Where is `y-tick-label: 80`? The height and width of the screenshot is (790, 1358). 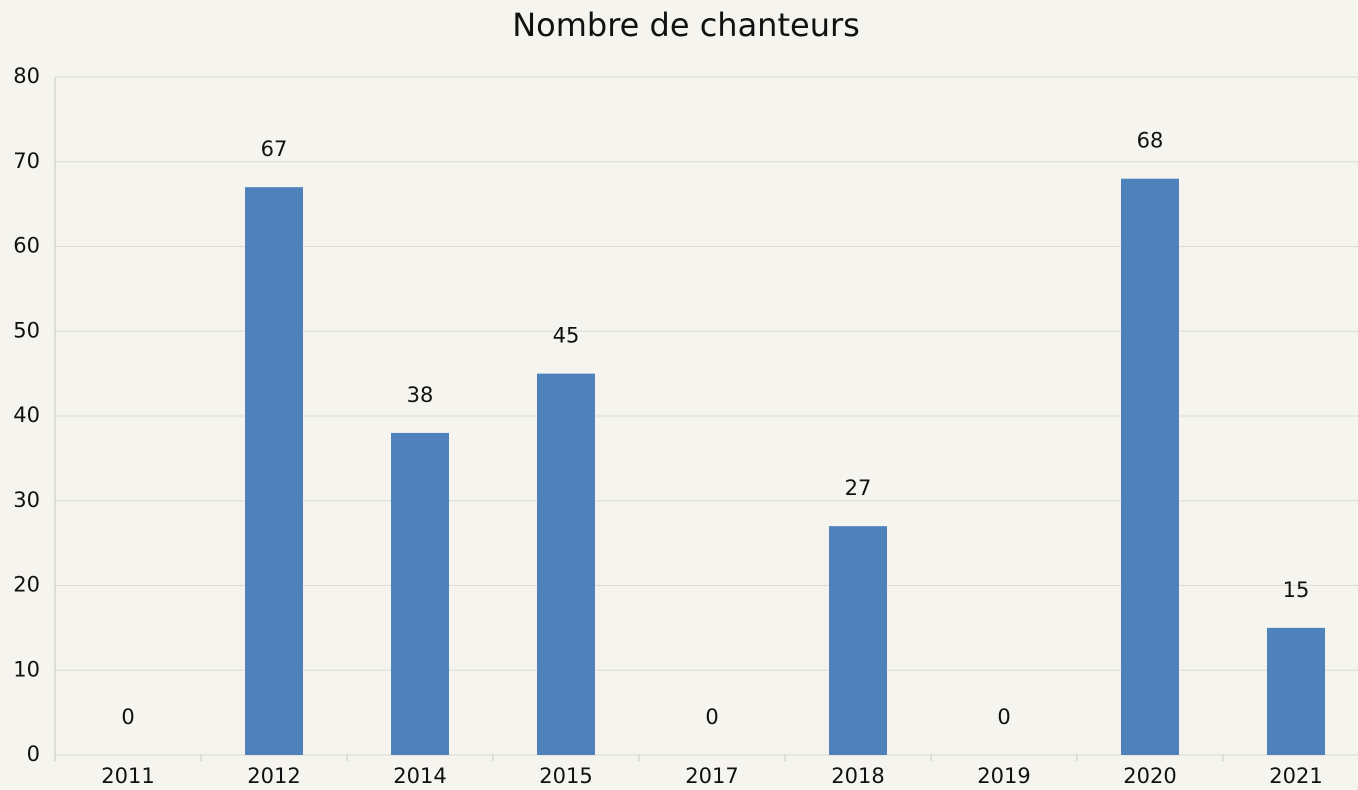 y-tick-label: 80 is located at coordinates (26, 76).